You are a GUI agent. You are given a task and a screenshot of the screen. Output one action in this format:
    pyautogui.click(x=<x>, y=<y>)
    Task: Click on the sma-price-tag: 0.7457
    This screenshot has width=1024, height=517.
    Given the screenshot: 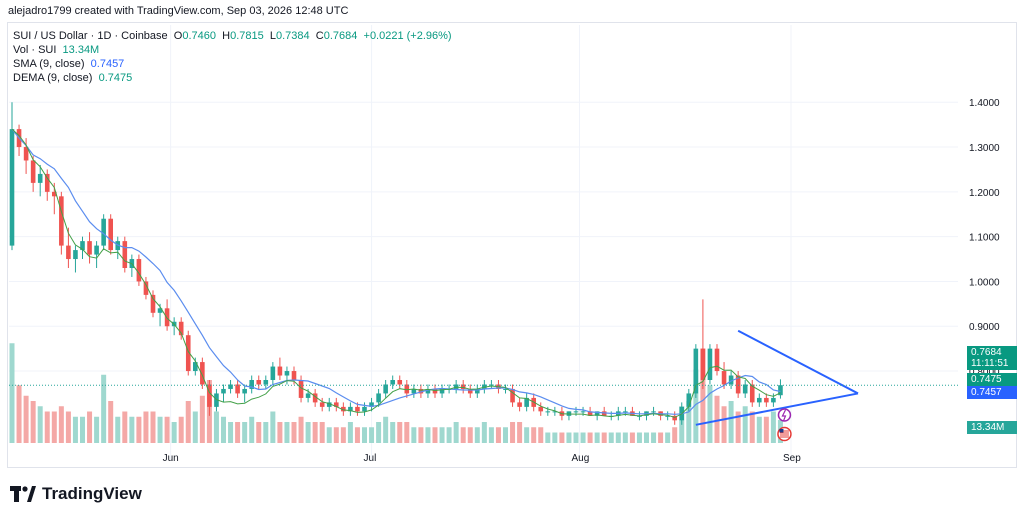 What is the action you would take?
    pyautogui.click(x=992, y=392)
    